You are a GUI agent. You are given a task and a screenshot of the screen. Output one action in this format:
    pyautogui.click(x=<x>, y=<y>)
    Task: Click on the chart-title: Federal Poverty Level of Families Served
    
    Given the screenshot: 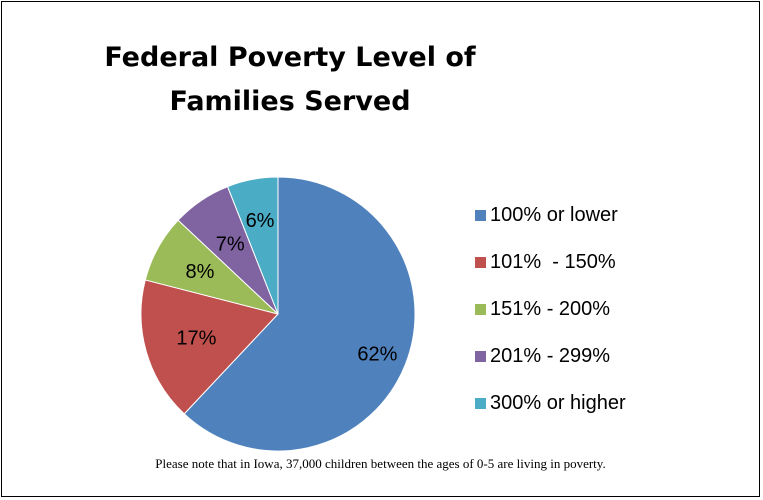 What is the action you would take?
    pyautogui.click(x=290, y=79)
    